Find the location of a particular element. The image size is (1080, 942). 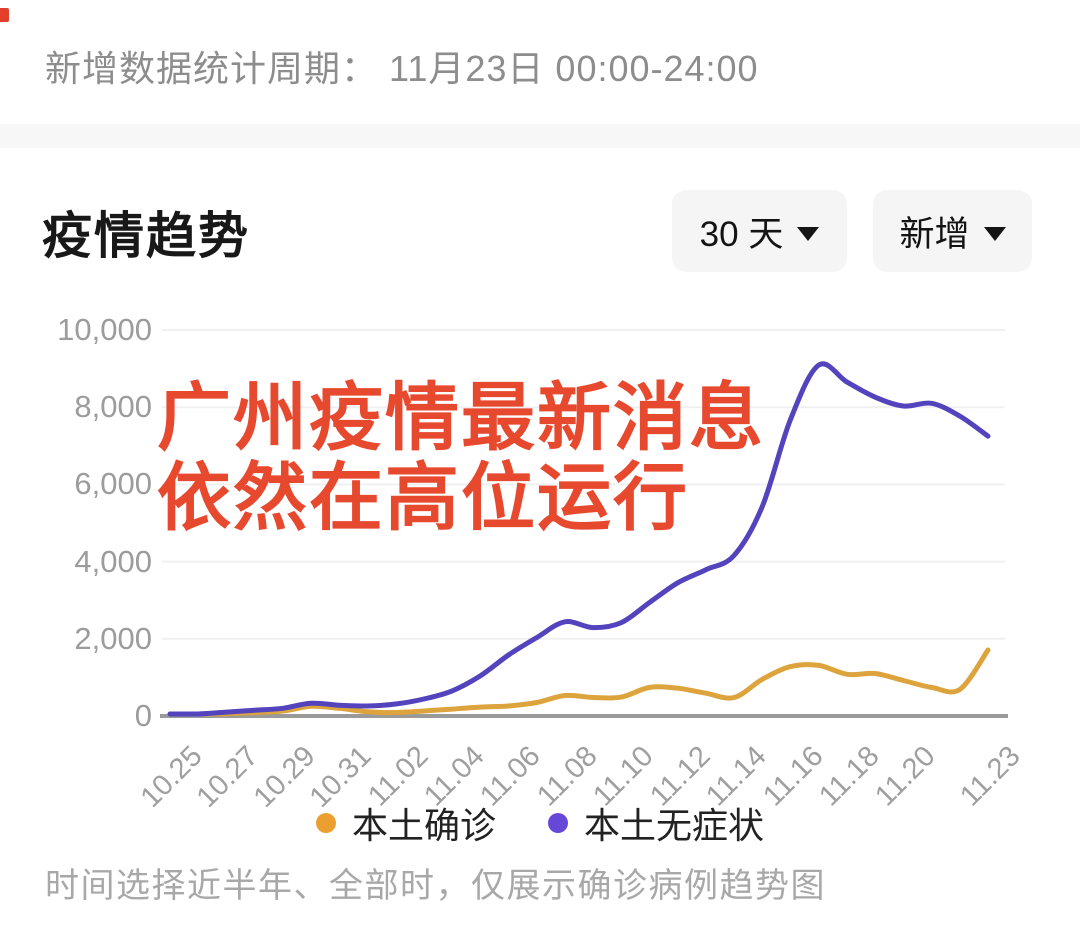

y-tick-label: 4,000 is located at coordinates (113, 561).